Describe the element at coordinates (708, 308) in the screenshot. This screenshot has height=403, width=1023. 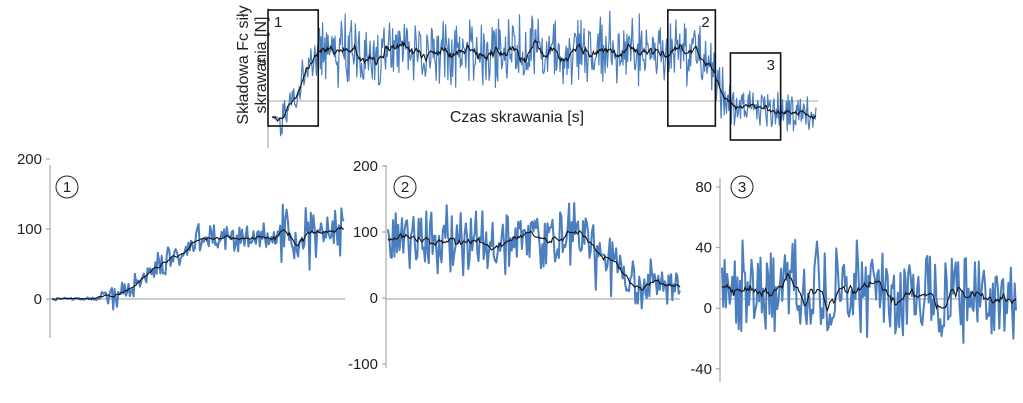
I see `zoom3-tick-label-1: 0` at that location.